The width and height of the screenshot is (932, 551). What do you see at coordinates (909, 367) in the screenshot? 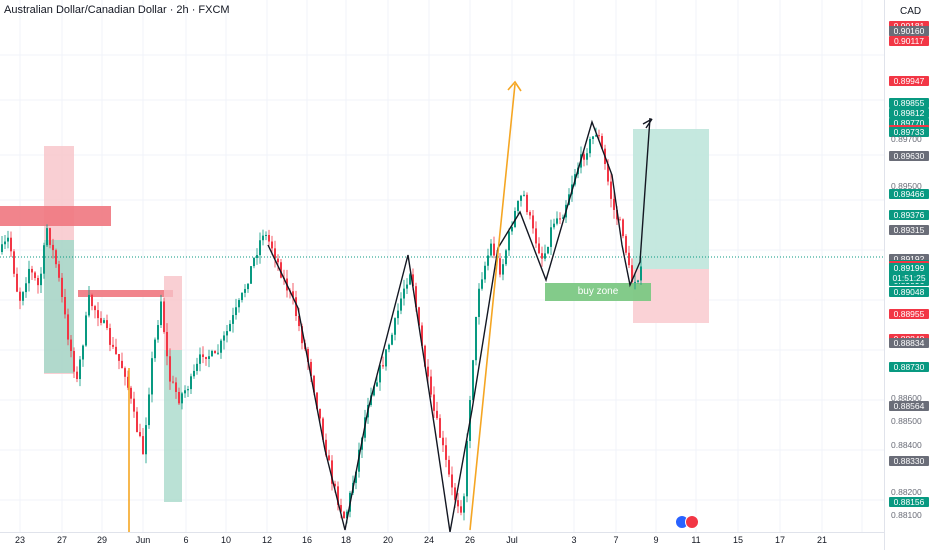
I see `price-label: 0.88730` at bounding box center [909, 367].